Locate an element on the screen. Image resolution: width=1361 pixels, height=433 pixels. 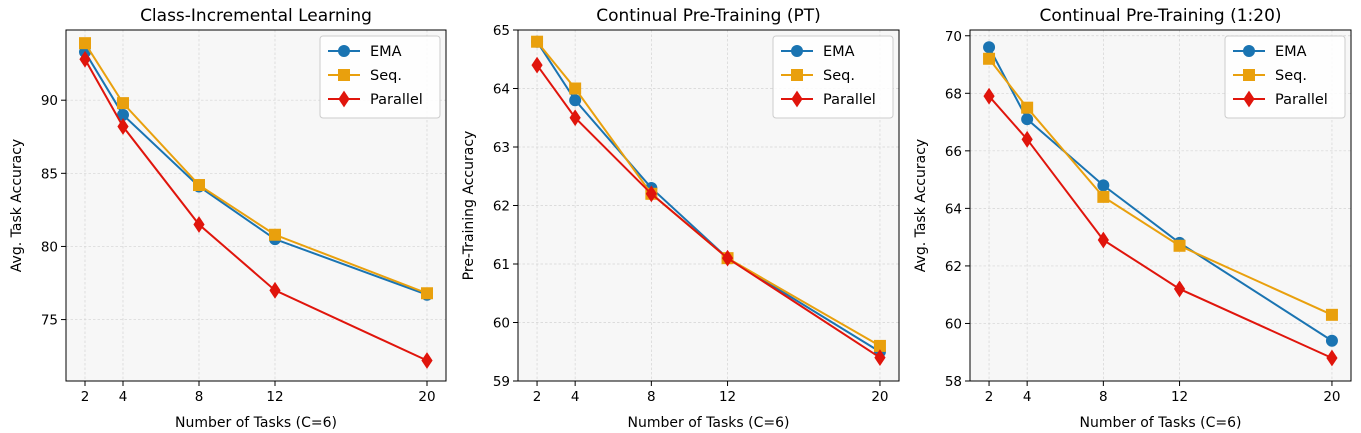
y-tick-label: 63 is located at coordinates (501, 148).